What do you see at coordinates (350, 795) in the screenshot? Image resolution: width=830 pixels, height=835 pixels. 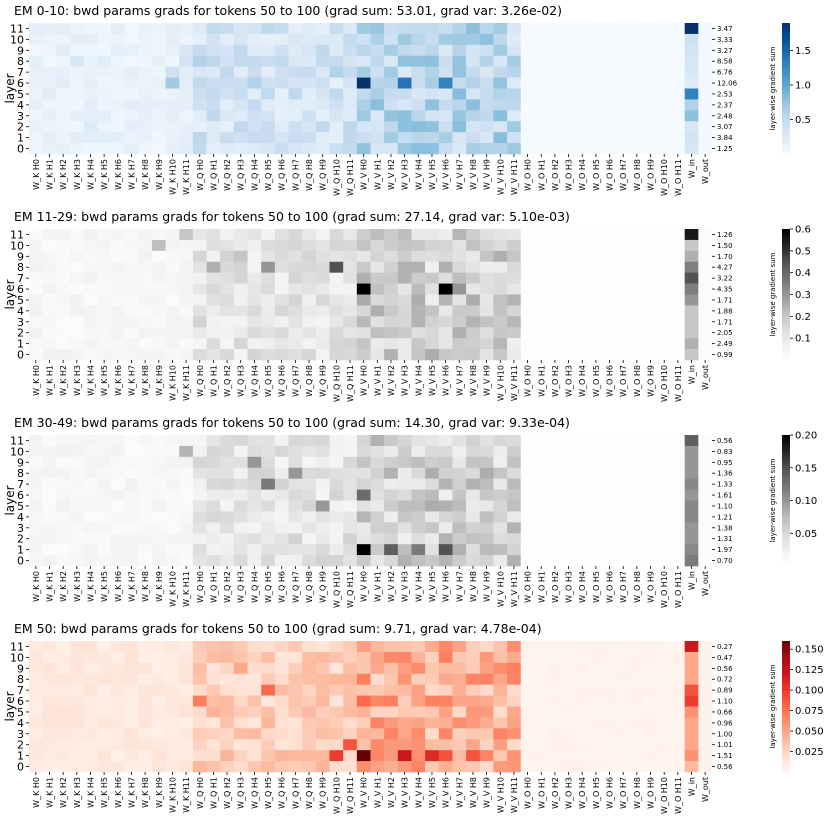 I see `x-tick-label: W_Q H11` at bounding box center [350, 795].